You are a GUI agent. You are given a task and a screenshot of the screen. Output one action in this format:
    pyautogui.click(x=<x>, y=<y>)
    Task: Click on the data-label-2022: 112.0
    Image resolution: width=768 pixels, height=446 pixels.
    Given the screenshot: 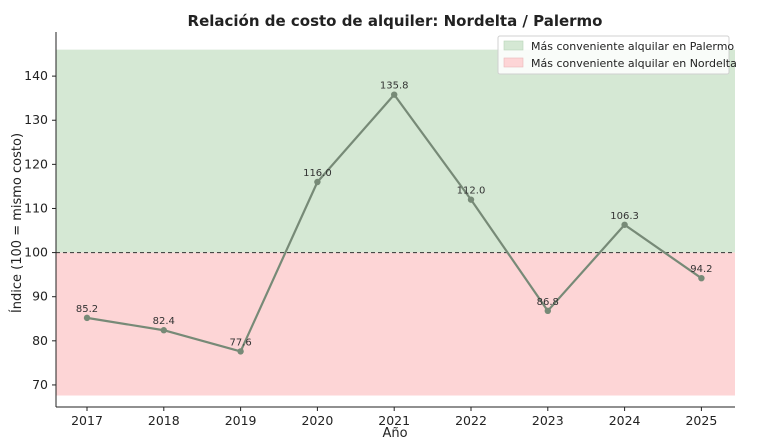 What is the action you would take?
    pyautogui.click(x=471, y=191)
    